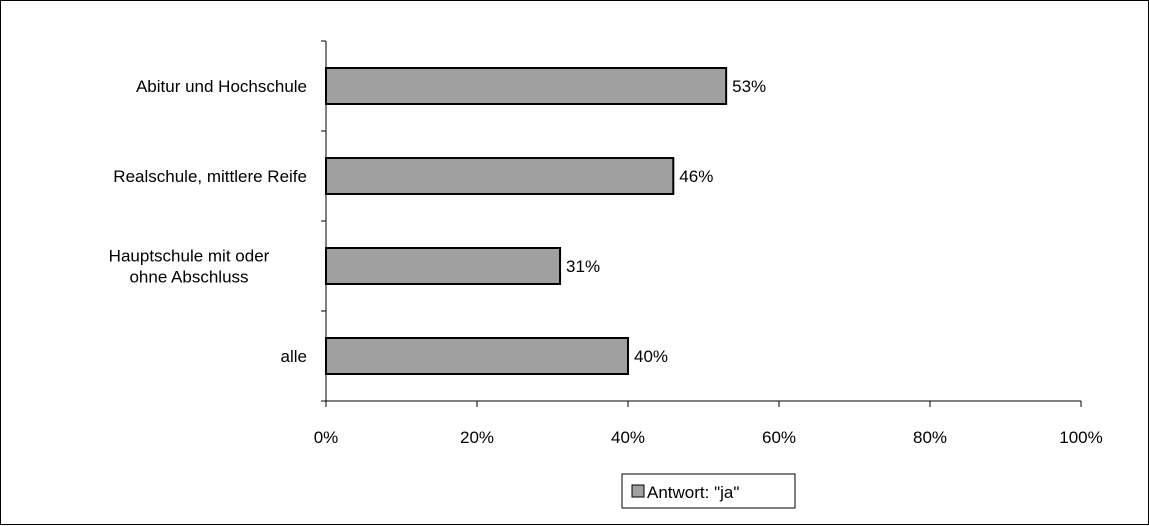  Describe the element at coordinates (930, 437) in the screenshot. I see `x-tick-label: 80%` at that location.